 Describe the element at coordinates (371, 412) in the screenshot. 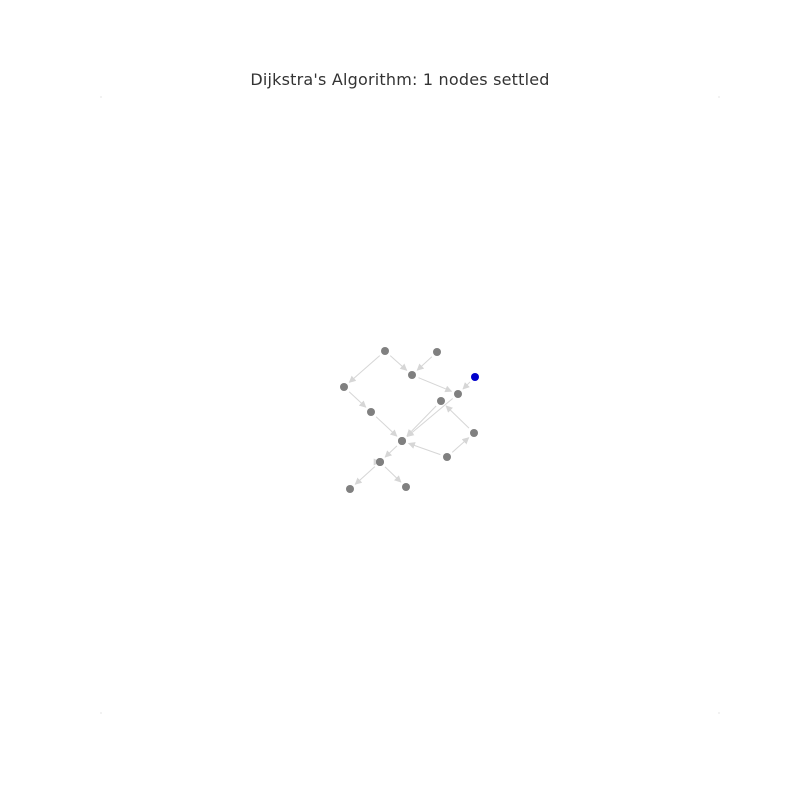

I see `graph-node-n6` at that location.